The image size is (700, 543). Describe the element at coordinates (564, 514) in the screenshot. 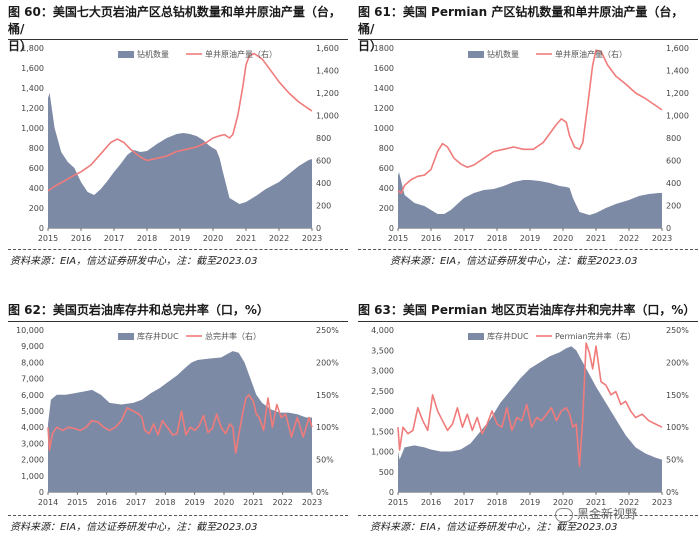

I see `wechat-logo-icon` at that location.